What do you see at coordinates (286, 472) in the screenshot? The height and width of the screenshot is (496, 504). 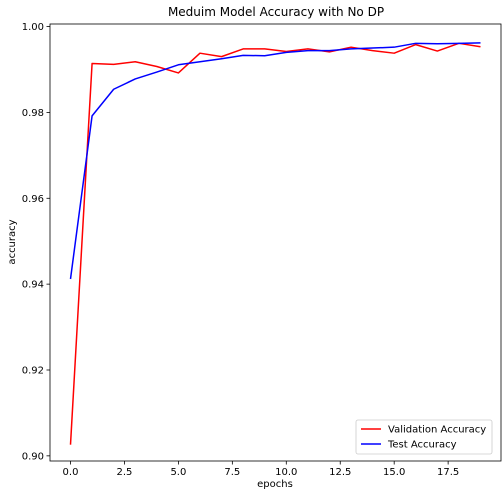 I see `x-tick-label: 10.0` at bounding box center [286, 472].